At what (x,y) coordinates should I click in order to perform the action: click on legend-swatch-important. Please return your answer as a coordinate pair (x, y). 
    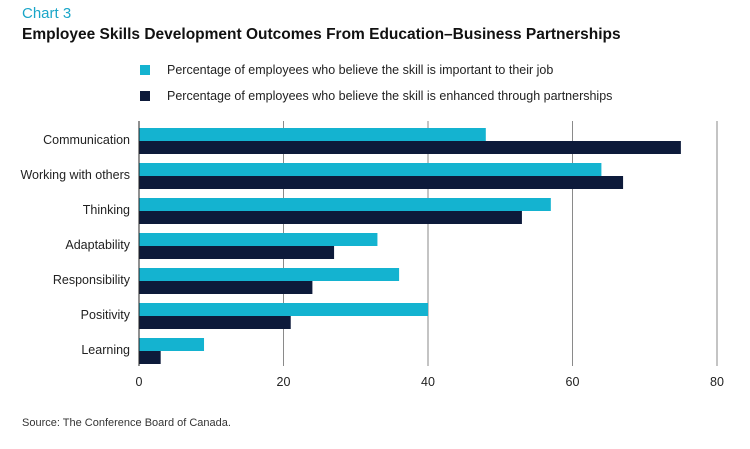
    Looking at the image, I should click on (145, 70).